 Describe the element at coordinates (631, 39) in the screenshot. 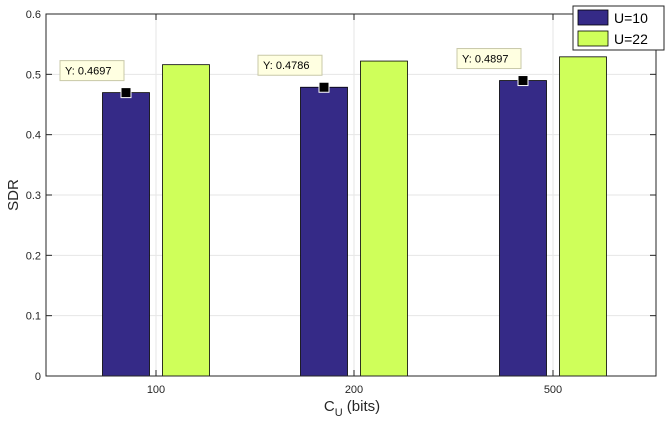

I see `legend-label-u22: U=22` at that location.